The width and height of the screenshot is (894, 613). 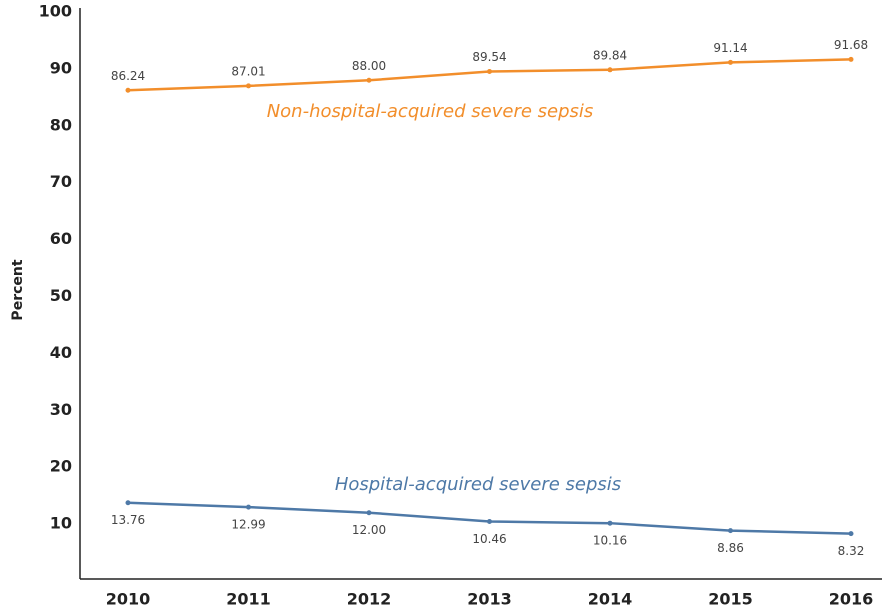 I want to click on data-label: 8.32, so click(x=851, y=551).